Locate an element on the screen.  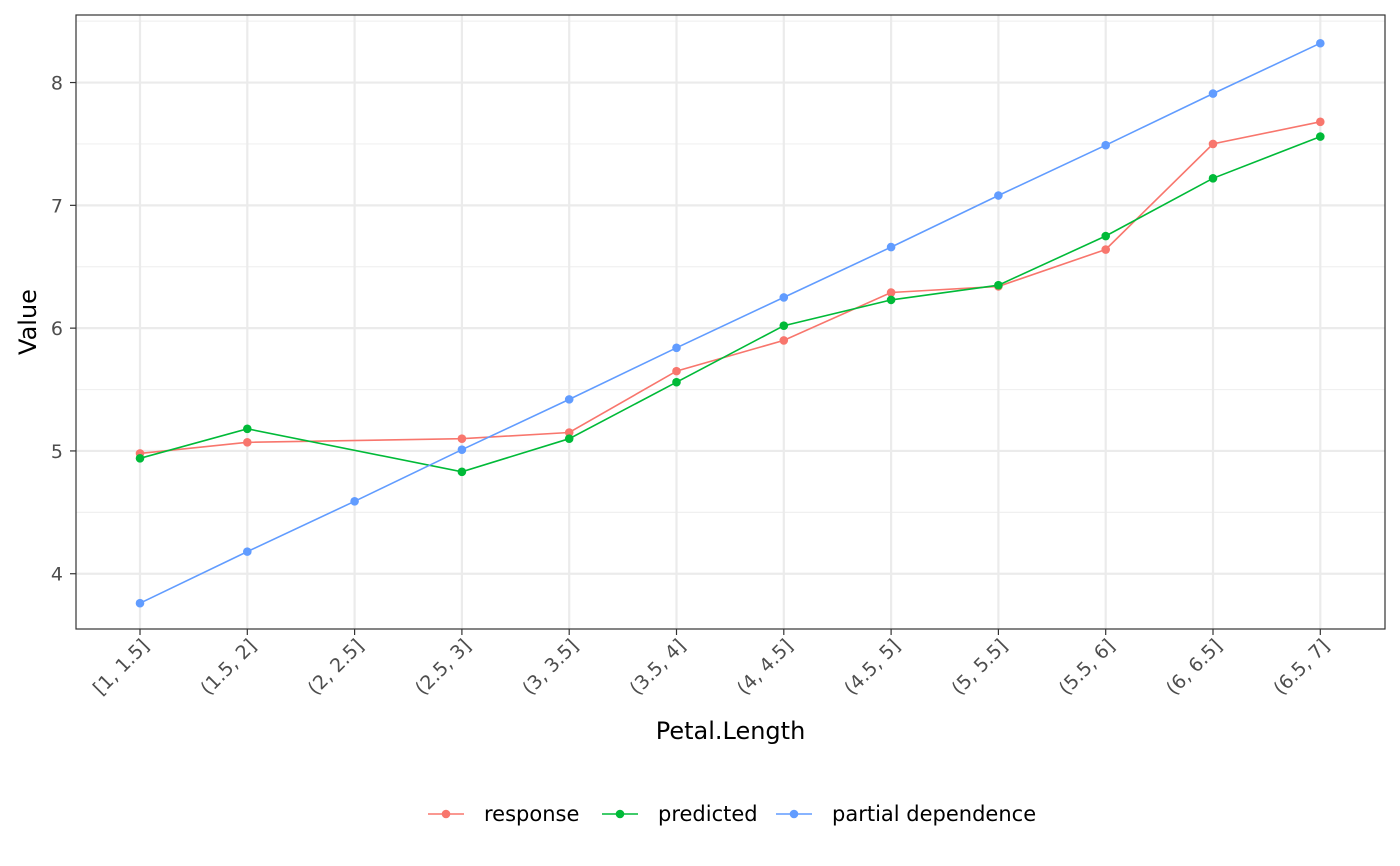
y-tick-label: 4 is located at coordinates (57, 575).